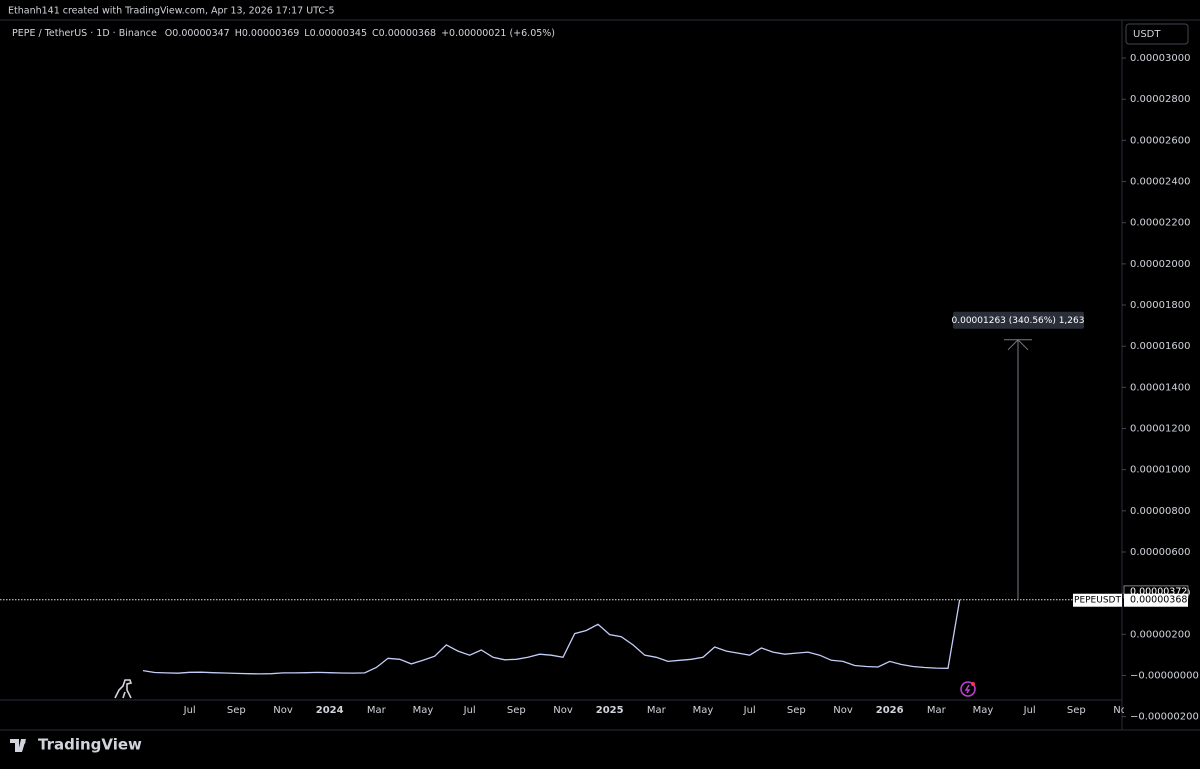  What do you see at coordinates (498, 33) in the screenshot?
I see `change: +0.00000021 (+6.05%)` at bounding box center [498, 33].